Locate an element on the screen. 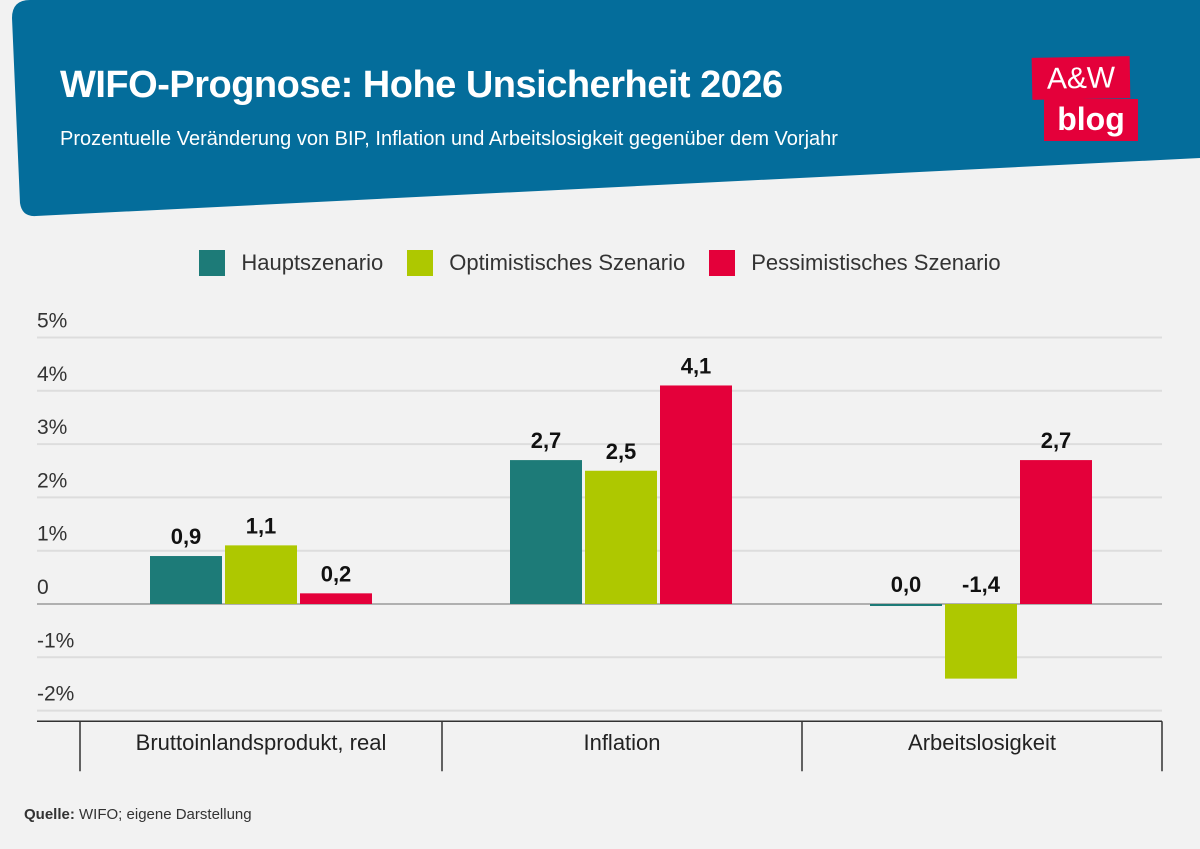 This screenshot has height=849, width=1200. data-label: 0,2 is located at coordinates (336, 573).